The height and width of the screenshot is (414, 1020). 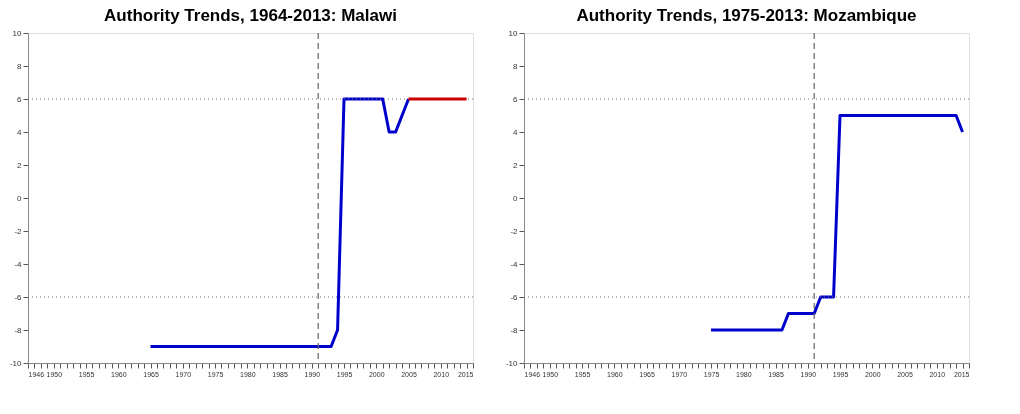 I want to click on line-series, so click(x=837, y=223).